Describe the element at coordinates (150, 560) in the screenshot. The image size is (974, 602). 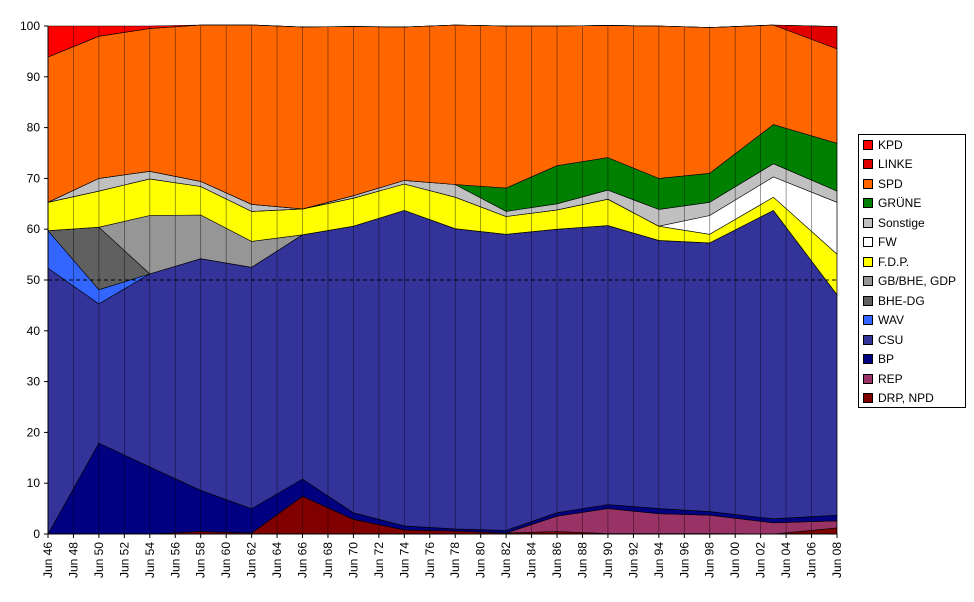
I see `x-tick-label: Jun 54` at that location.